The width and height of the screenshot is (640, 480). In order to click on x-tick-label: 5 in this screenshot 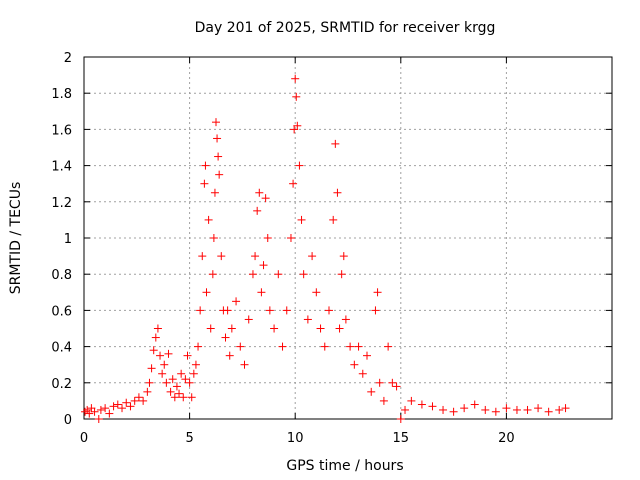, I will do `click(189, 438)`.